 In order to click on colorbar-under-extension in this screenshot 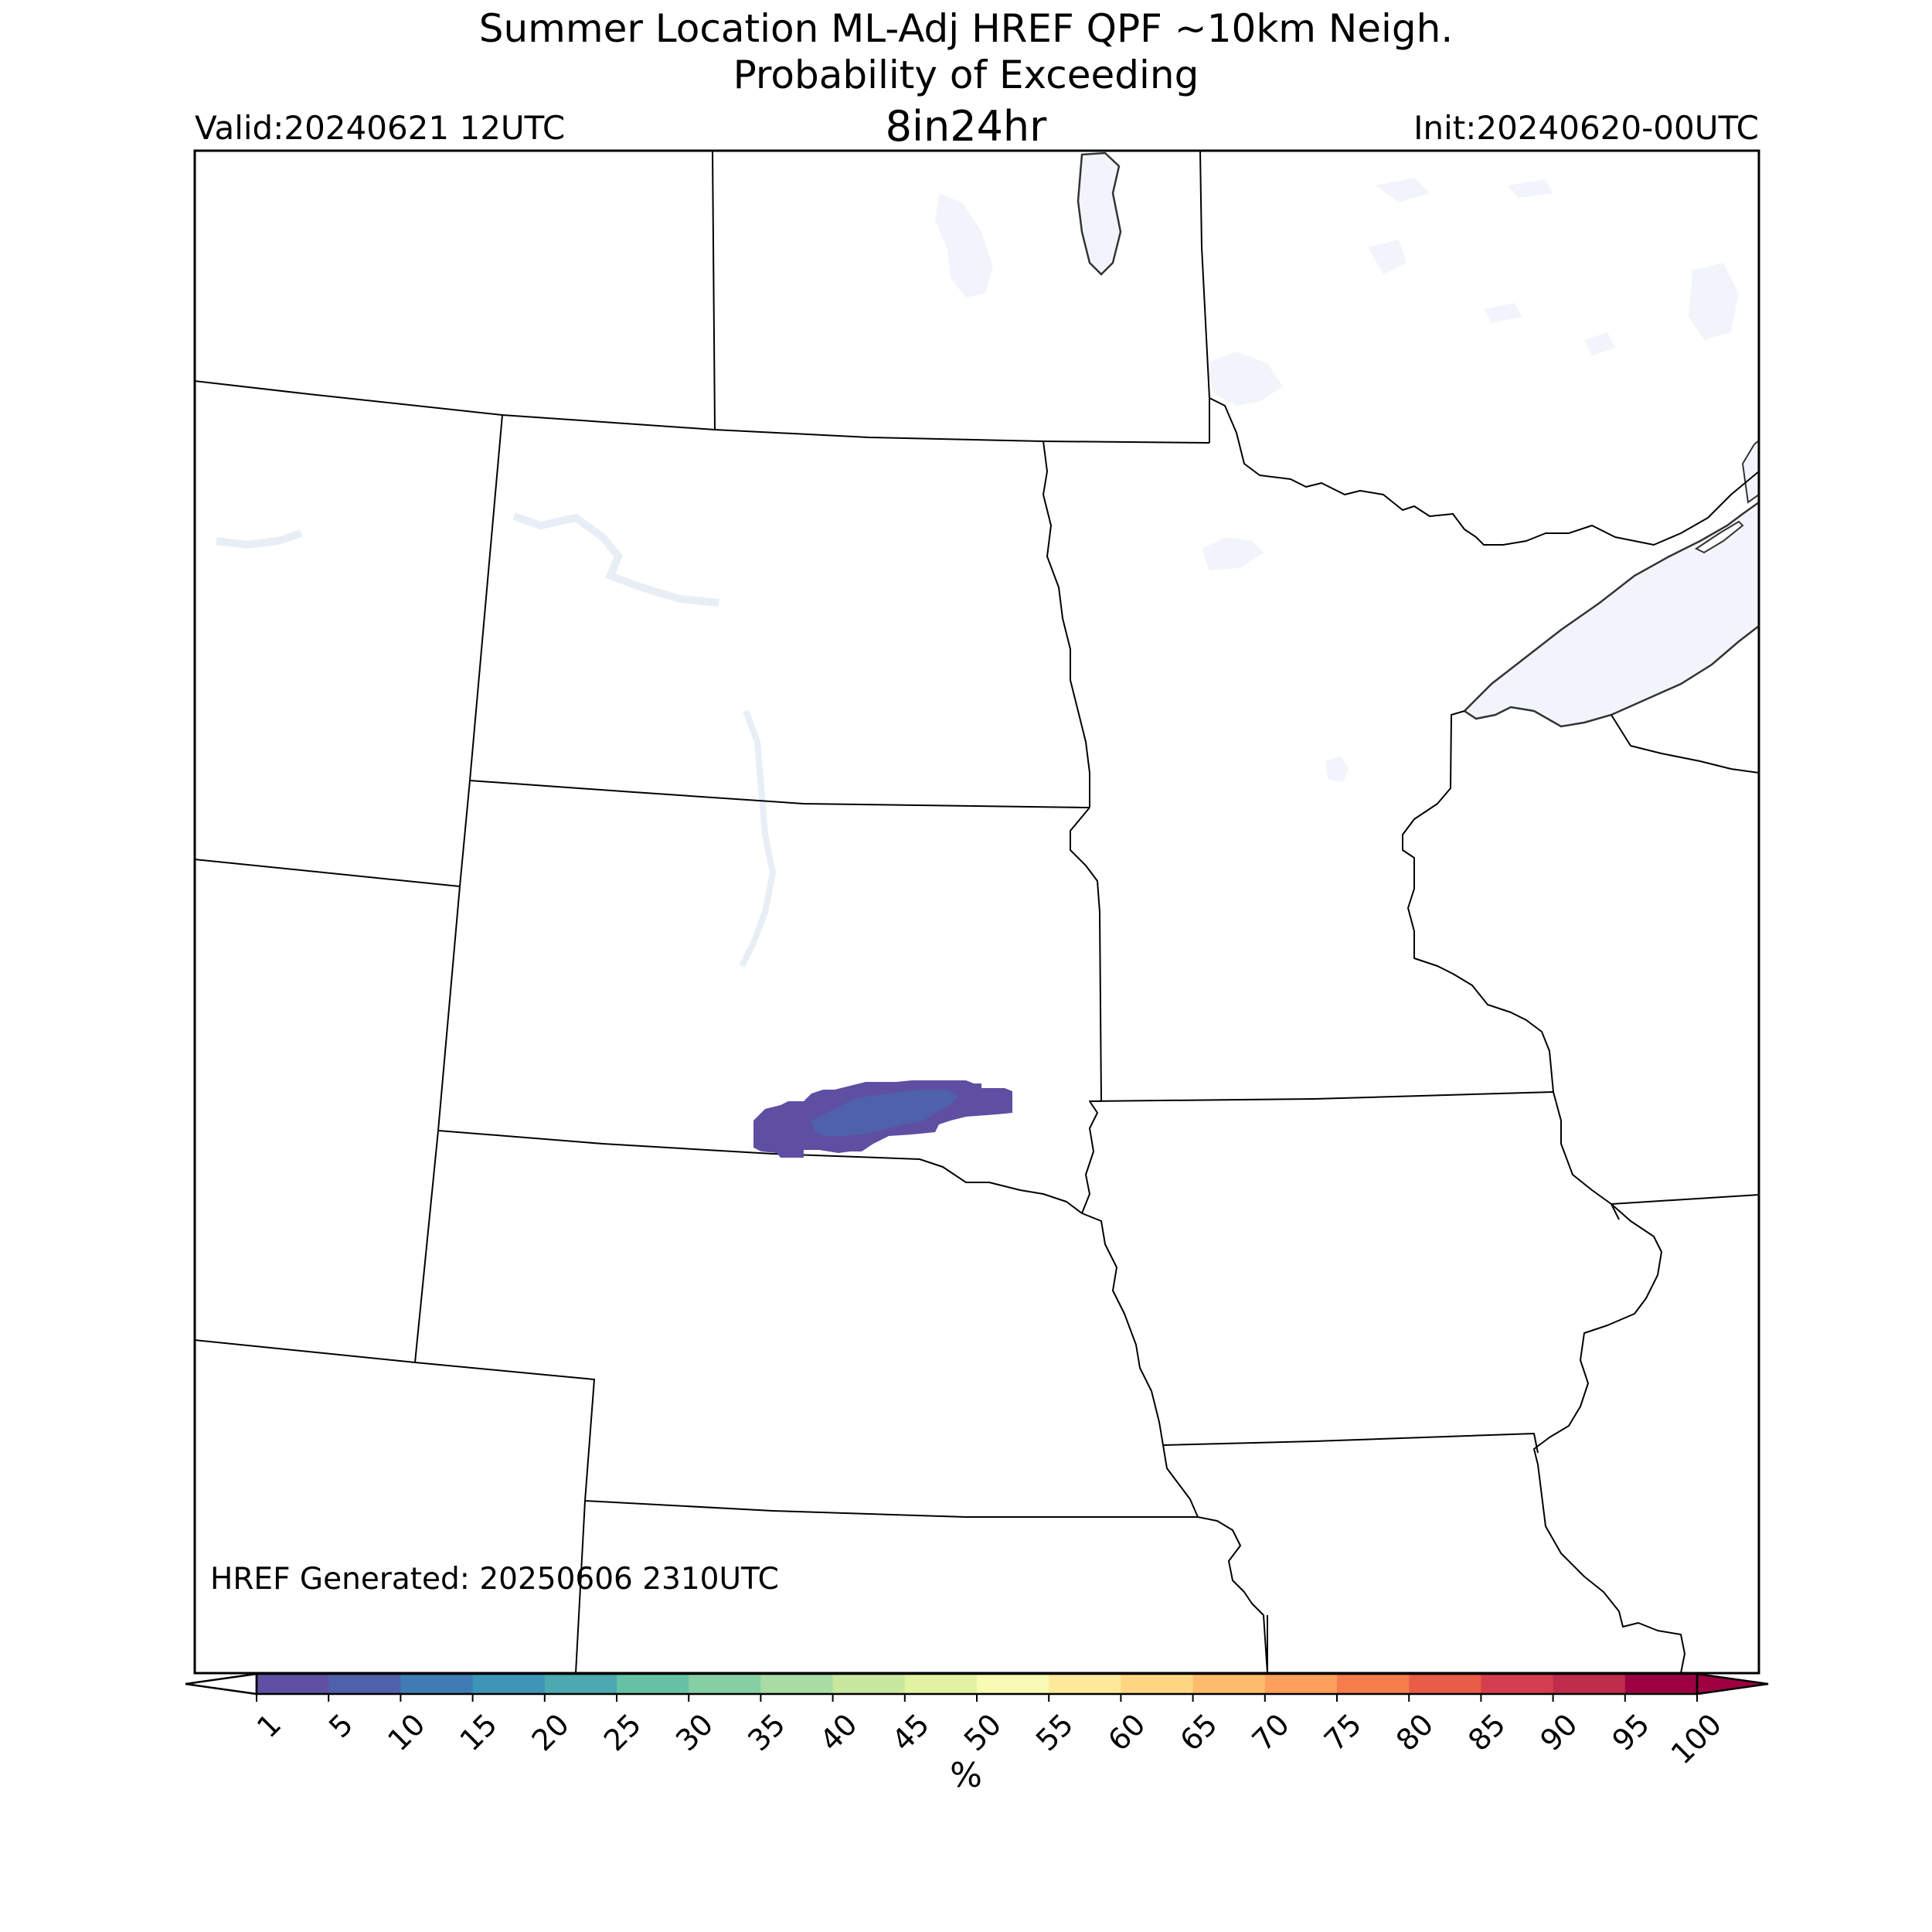, I will do `click(221, 1684)`.